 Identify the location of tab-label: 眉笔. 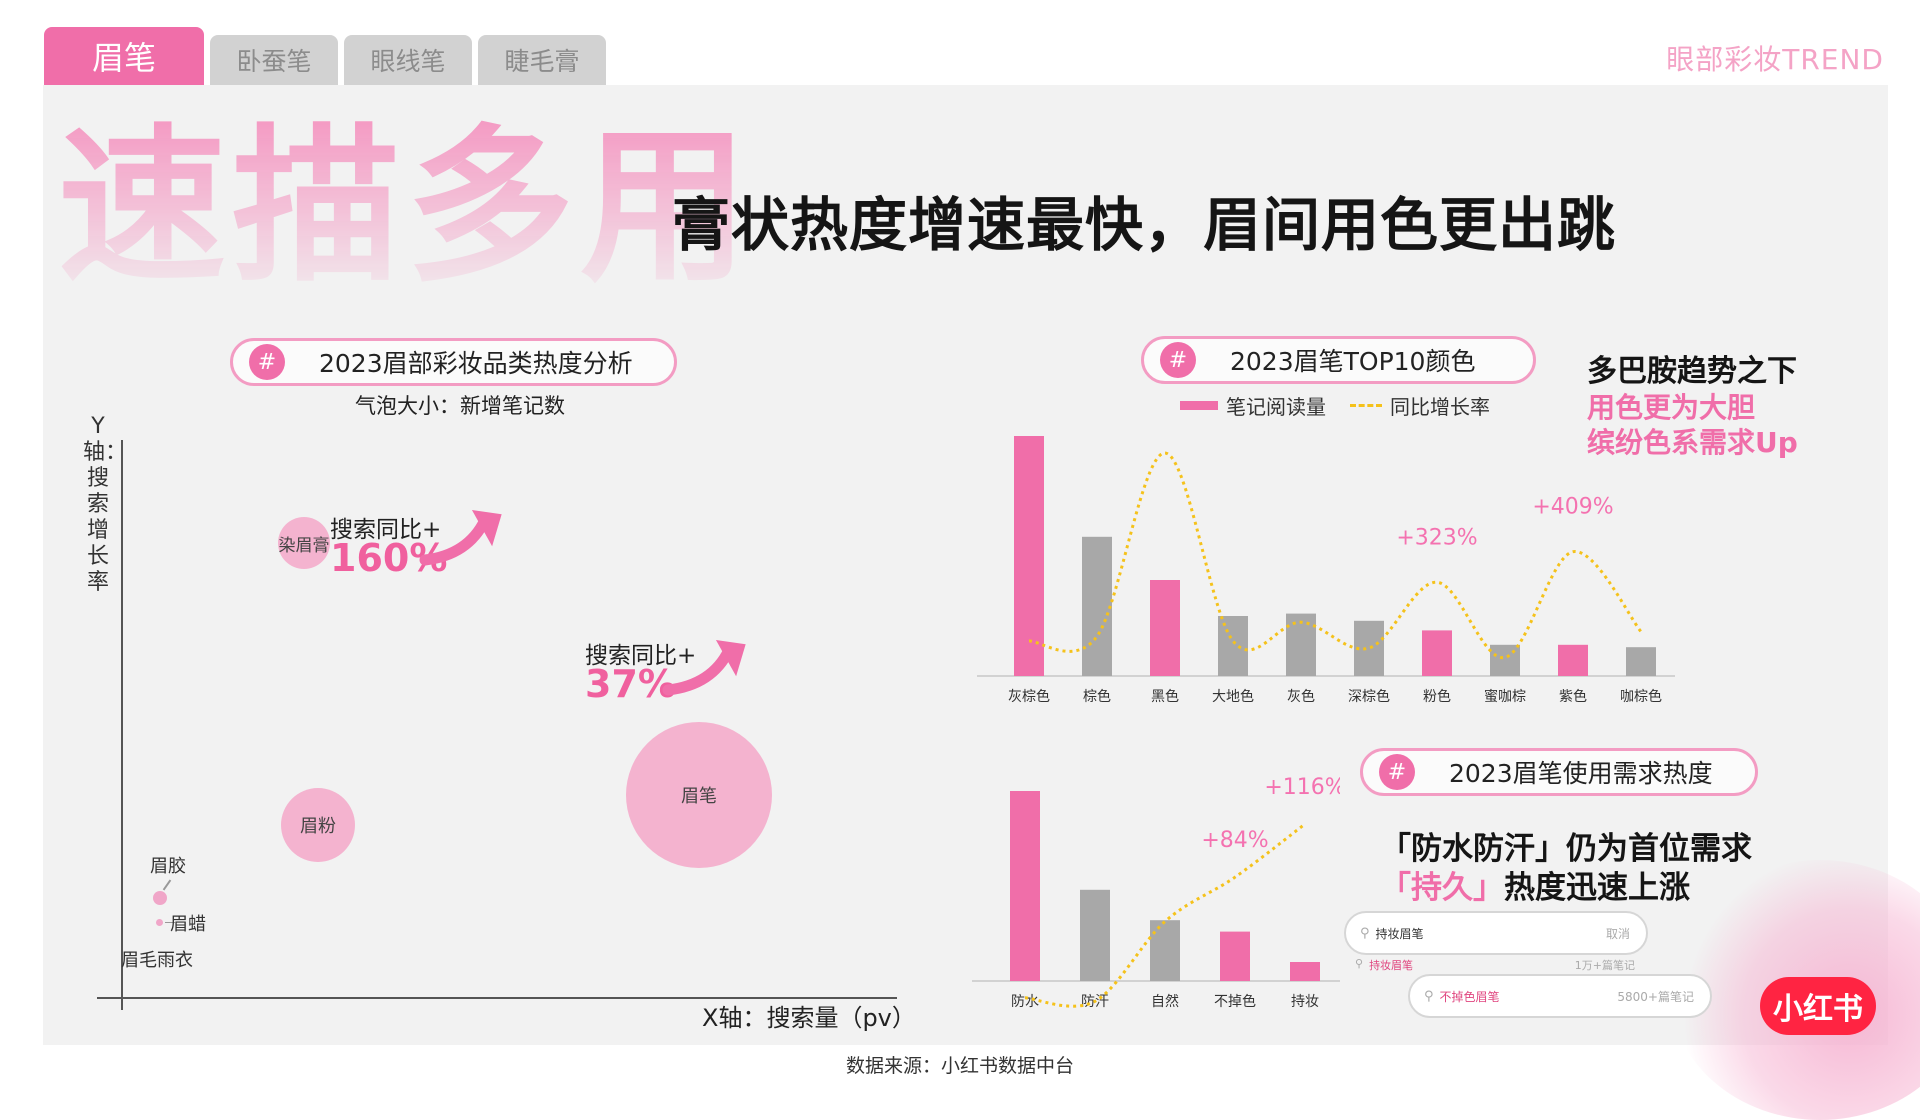
(123, 58).